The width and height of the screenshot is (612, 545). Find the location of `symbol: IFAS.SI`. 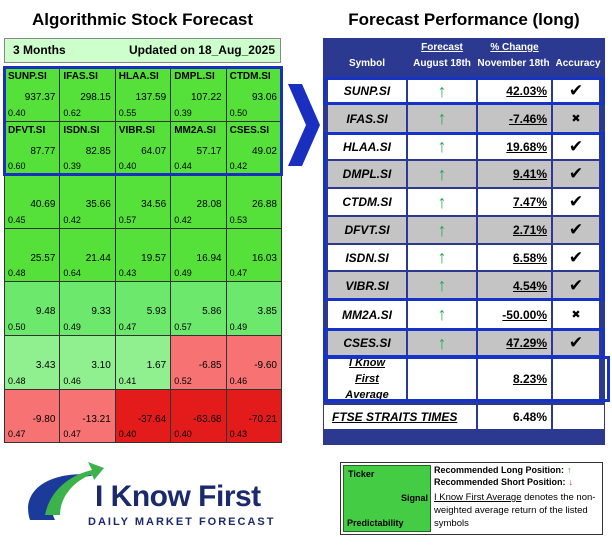

symbol: IFAS.SI is located at coordinates (367, 118).